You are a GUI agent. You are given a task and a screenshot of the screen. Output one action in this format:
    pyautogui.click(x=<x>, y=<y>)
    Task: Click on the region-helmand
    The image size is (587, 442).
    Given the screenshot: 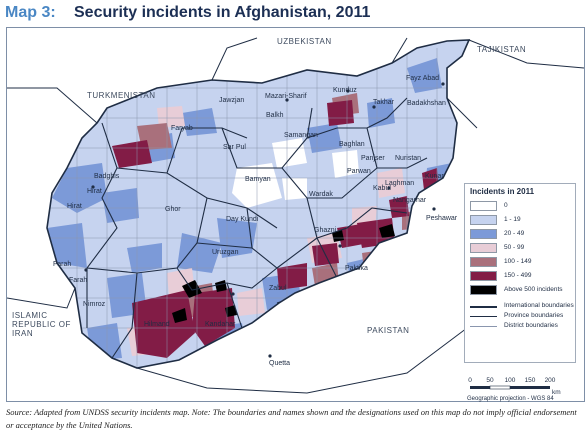 What is the action you would take?
    pyautogui.click(x=163, y=324)
    